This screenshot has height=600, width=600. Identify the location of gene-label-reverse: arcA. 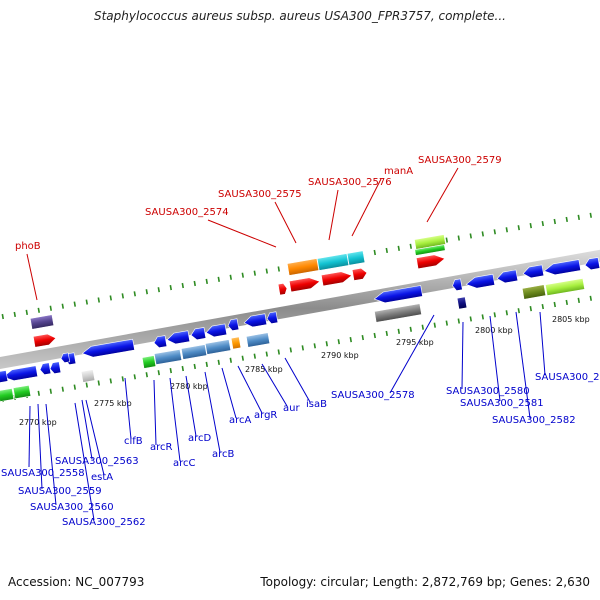
(240, 420).